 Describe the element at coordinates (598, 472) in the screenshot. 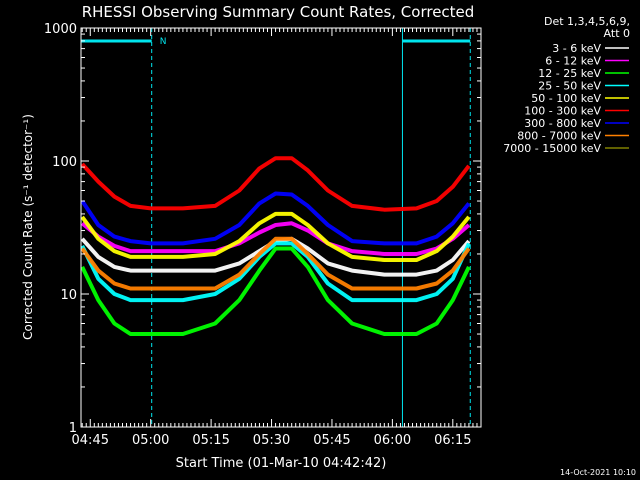

I see `timestamp: 14-Oct-2021 10:10` at that location.